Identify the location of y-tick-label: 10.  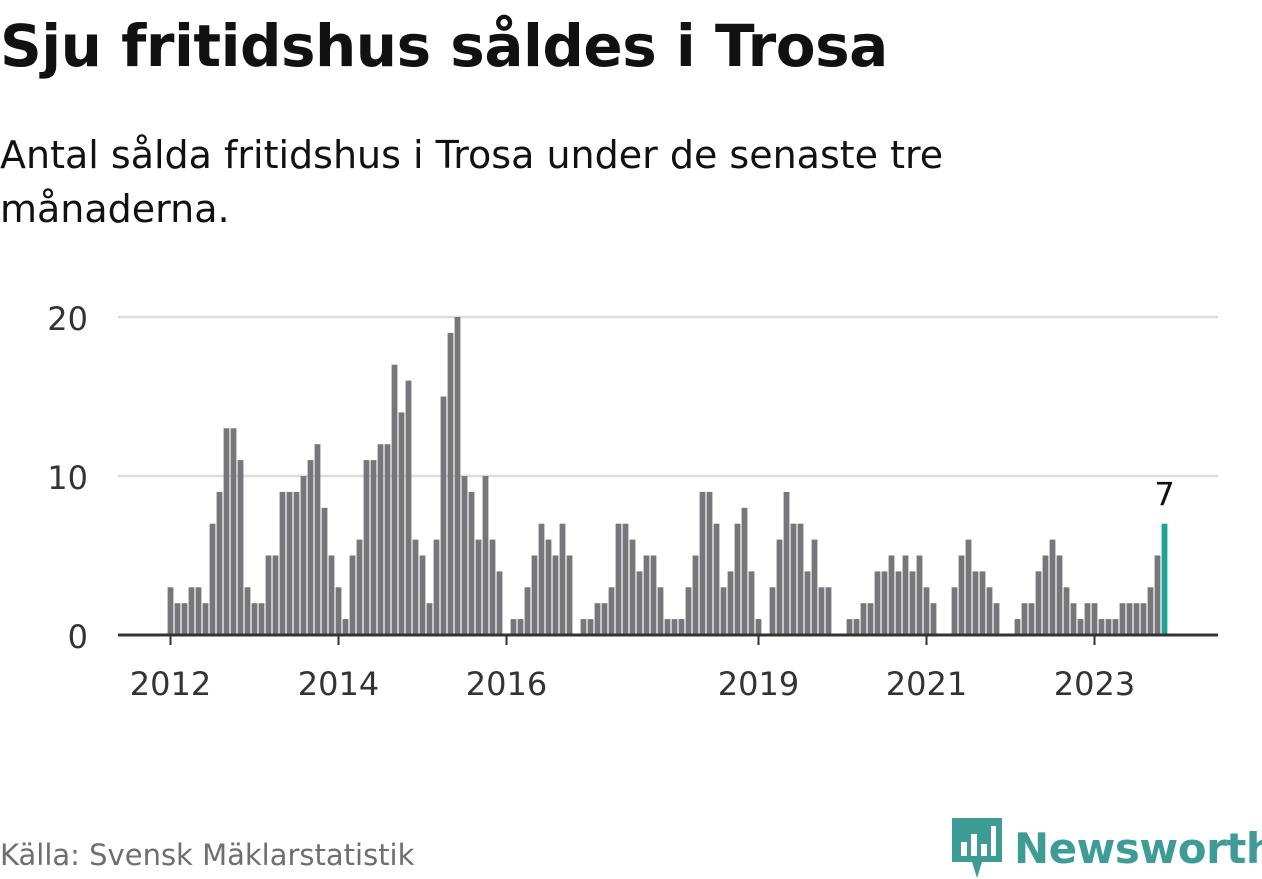
(67, 478).